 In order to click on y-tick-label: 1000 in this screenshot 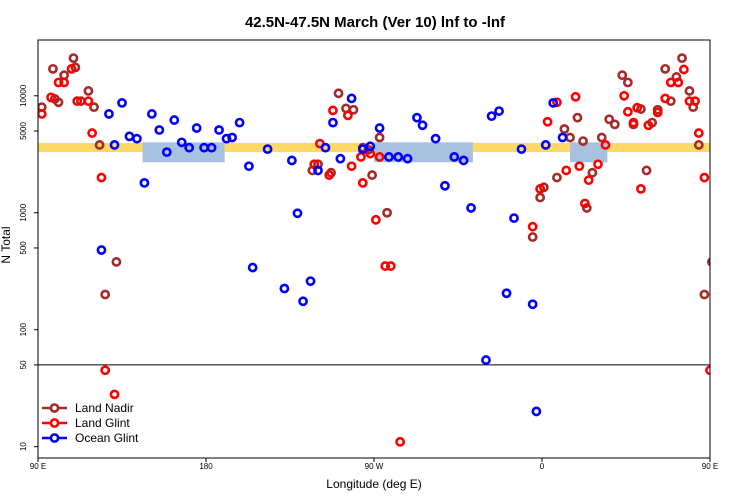, I will do `click(23, 212)`.